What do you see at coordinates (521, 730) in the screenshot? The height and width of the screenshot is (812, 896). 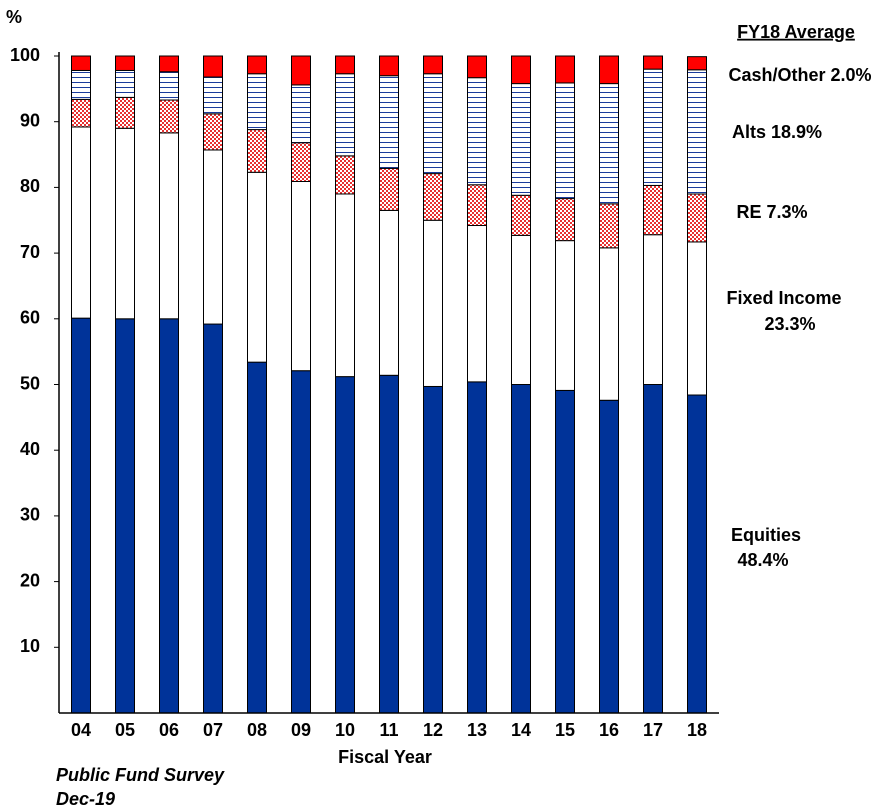 I see `x-tick-label: 14` at bounding box center [521, 730].